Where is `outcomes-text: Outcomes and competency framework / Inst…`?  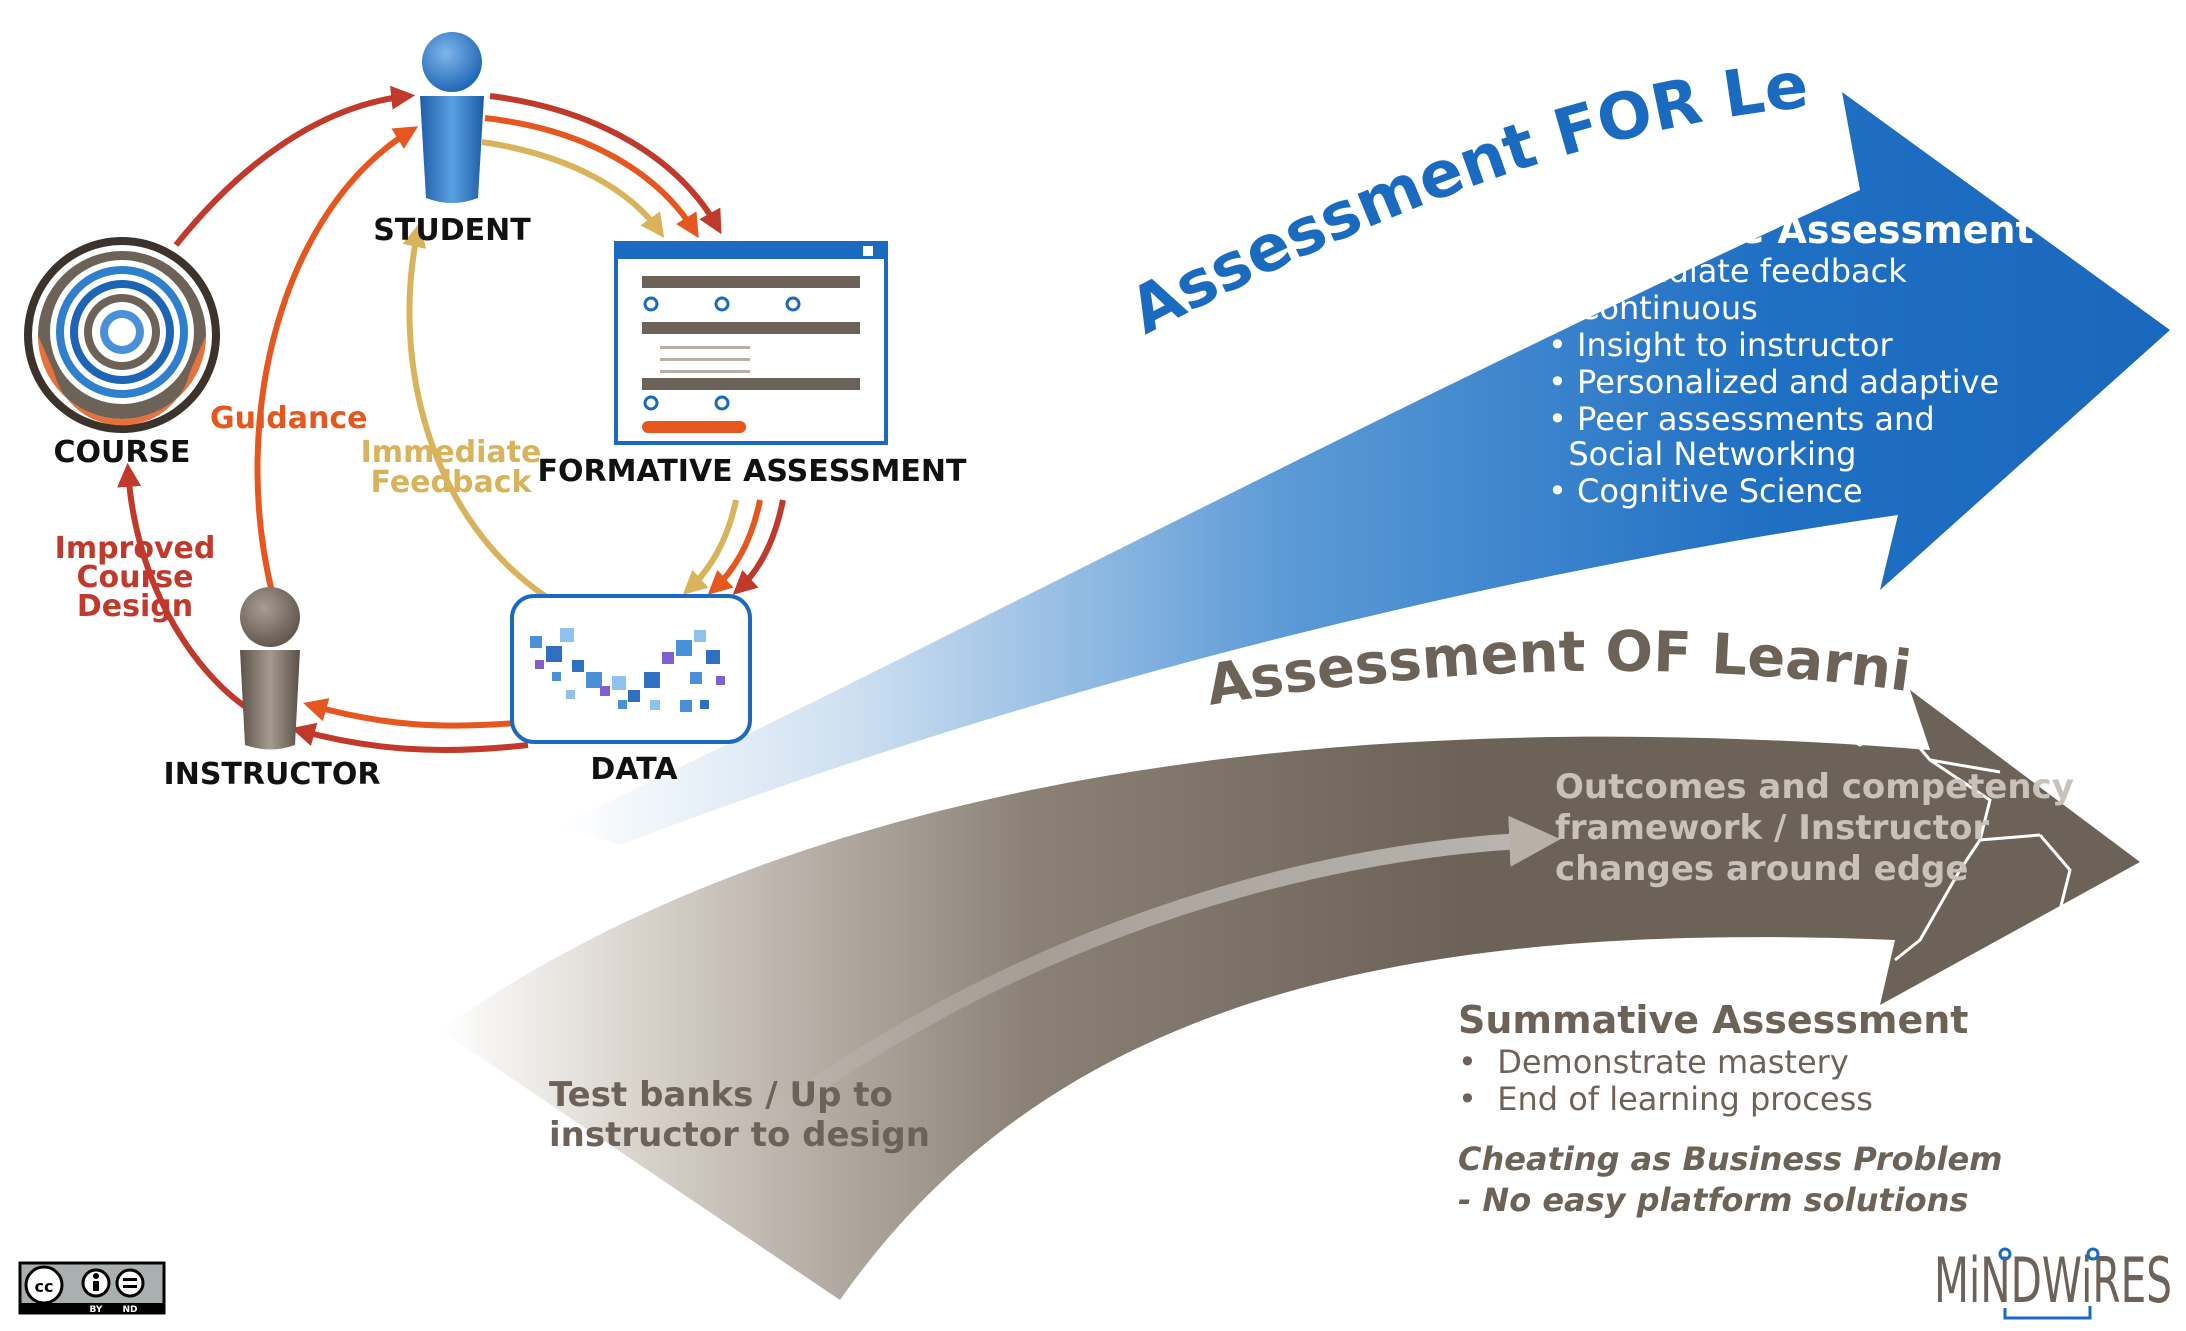
outcomes-text: Outcomes and competency framework / Inst… is located at coordinates (1814, 828).